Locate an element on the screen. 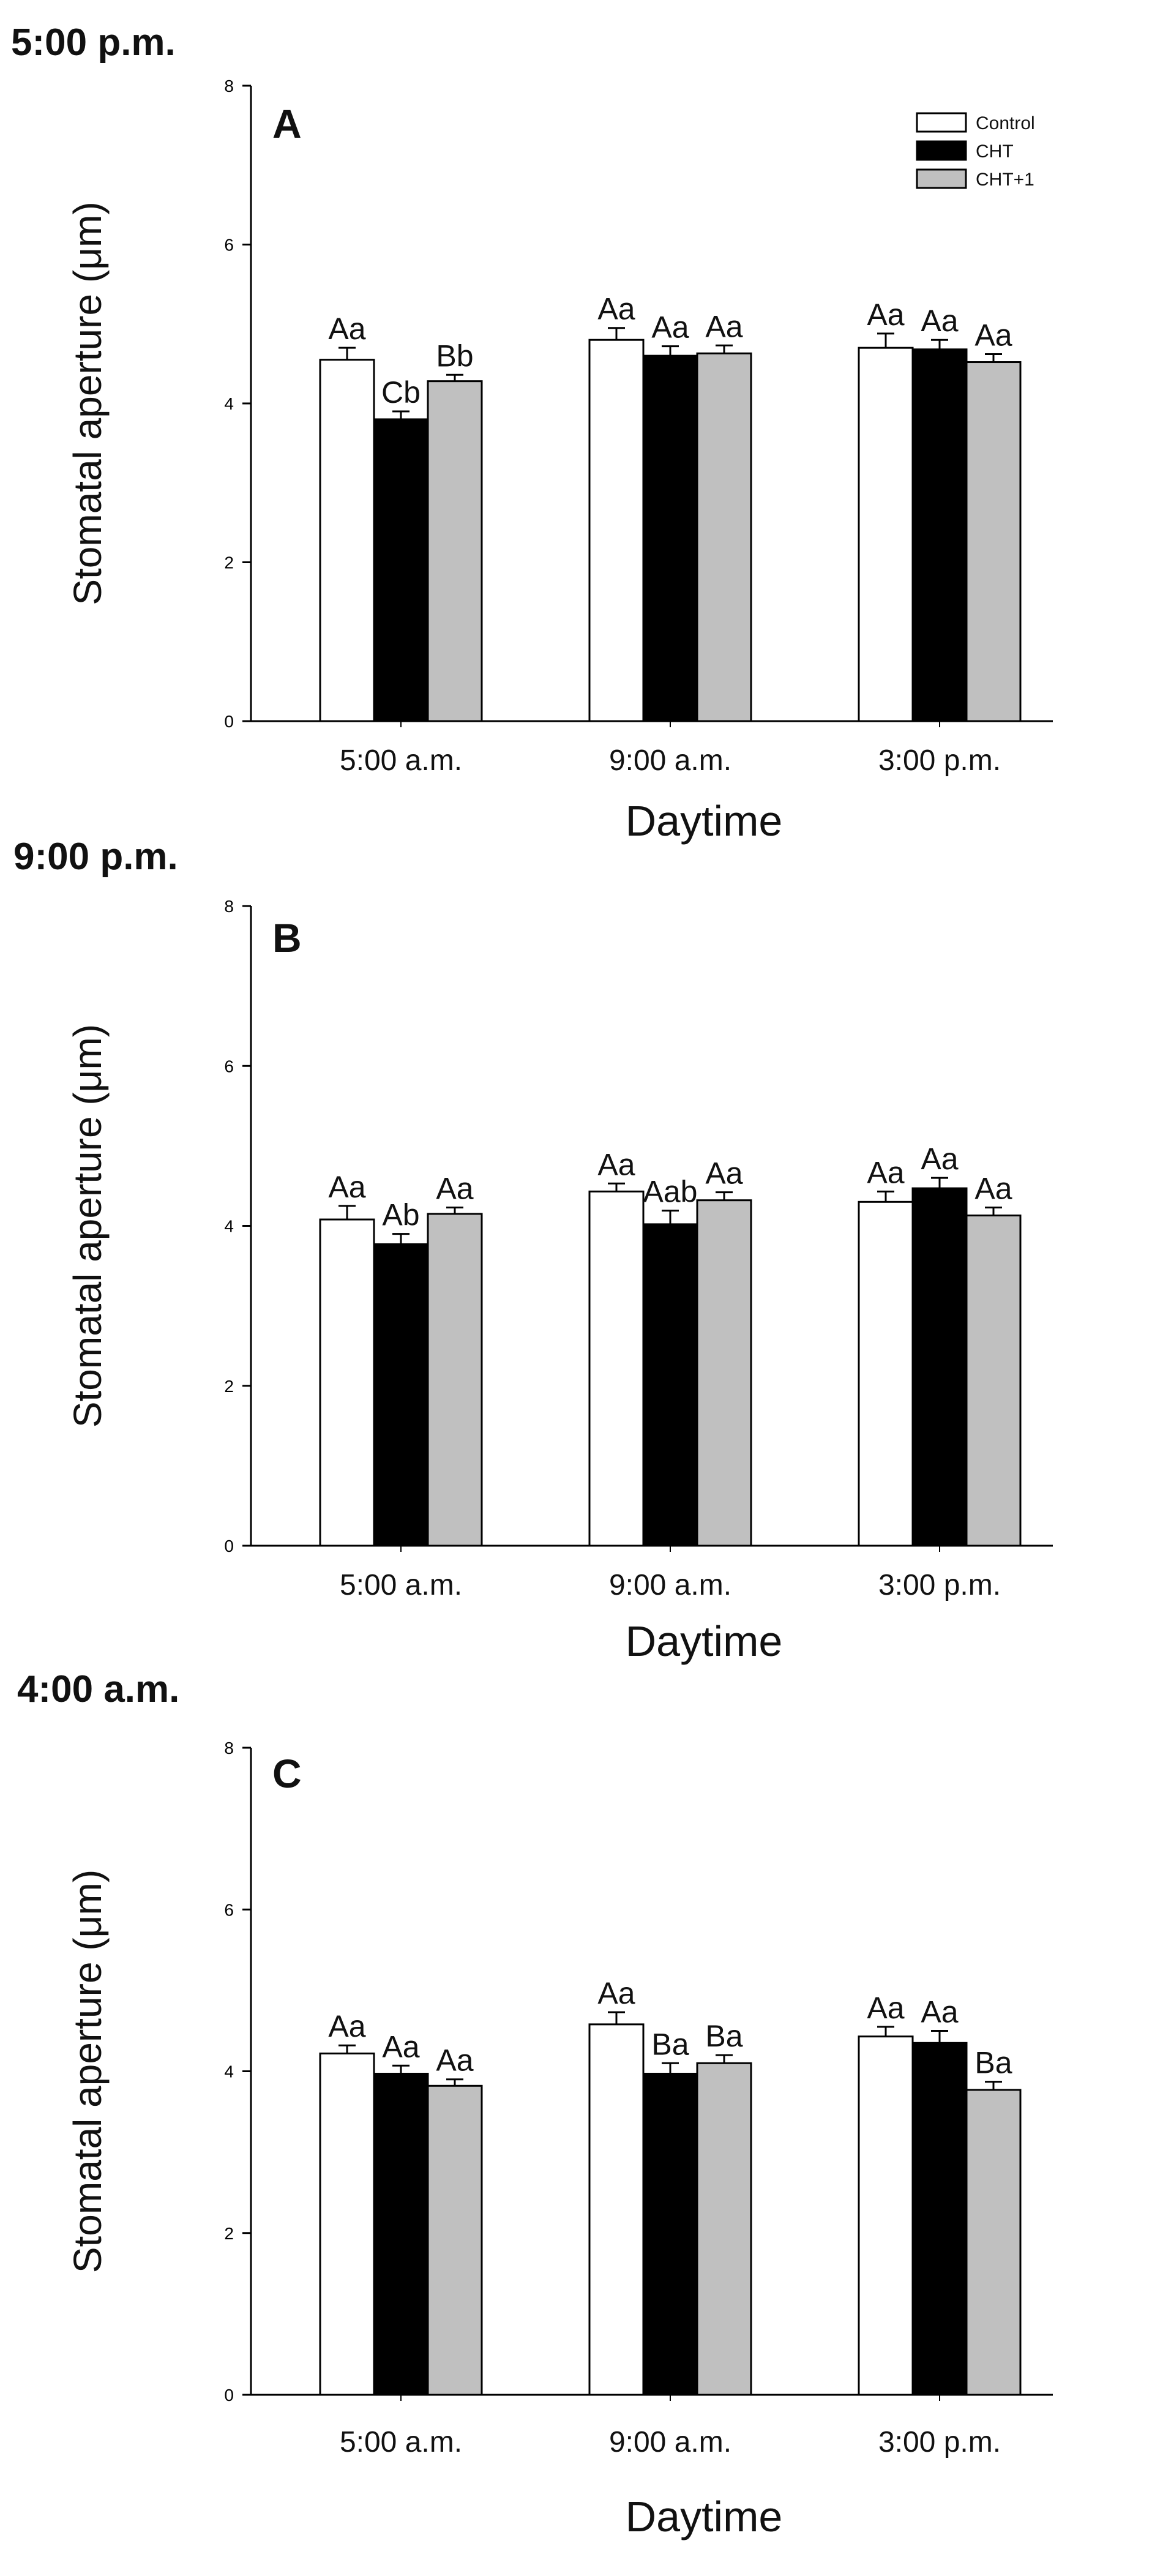  significance-label: Cb is located at coordinates (401, 393).